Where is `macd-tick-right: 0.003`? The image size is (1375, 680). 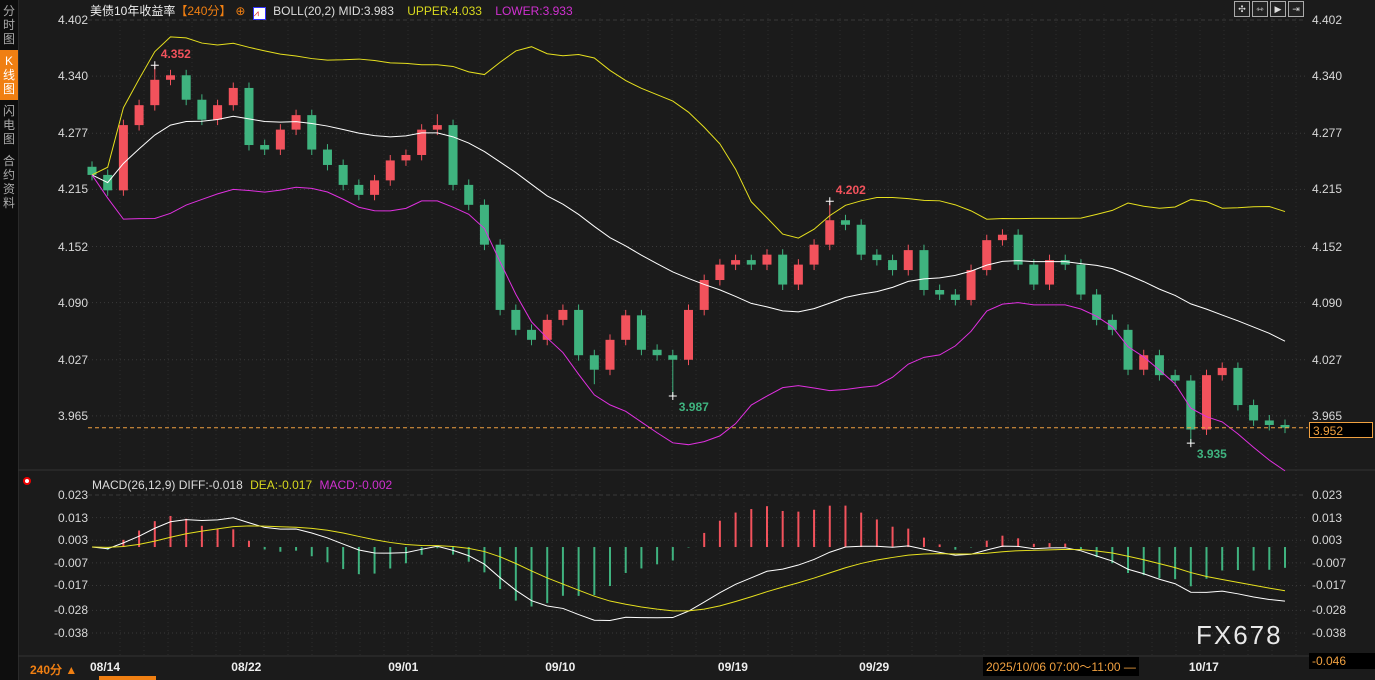
macd-tick-right: 0.003 is located at coordinates (1327, 540).